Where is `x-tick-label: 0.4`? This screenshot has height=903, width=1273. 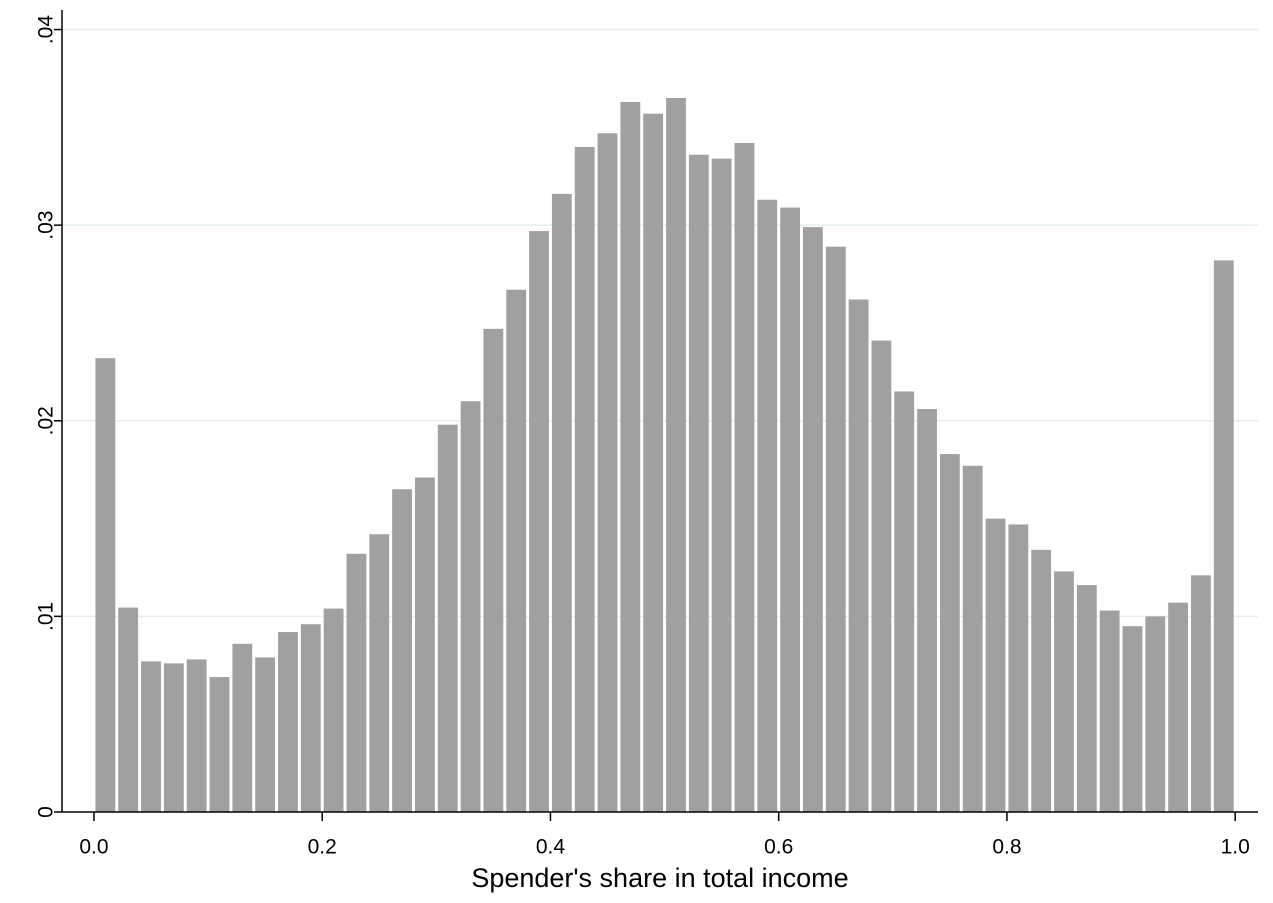 x-tick-label: 0.4 is located at coordinates (551, 847).